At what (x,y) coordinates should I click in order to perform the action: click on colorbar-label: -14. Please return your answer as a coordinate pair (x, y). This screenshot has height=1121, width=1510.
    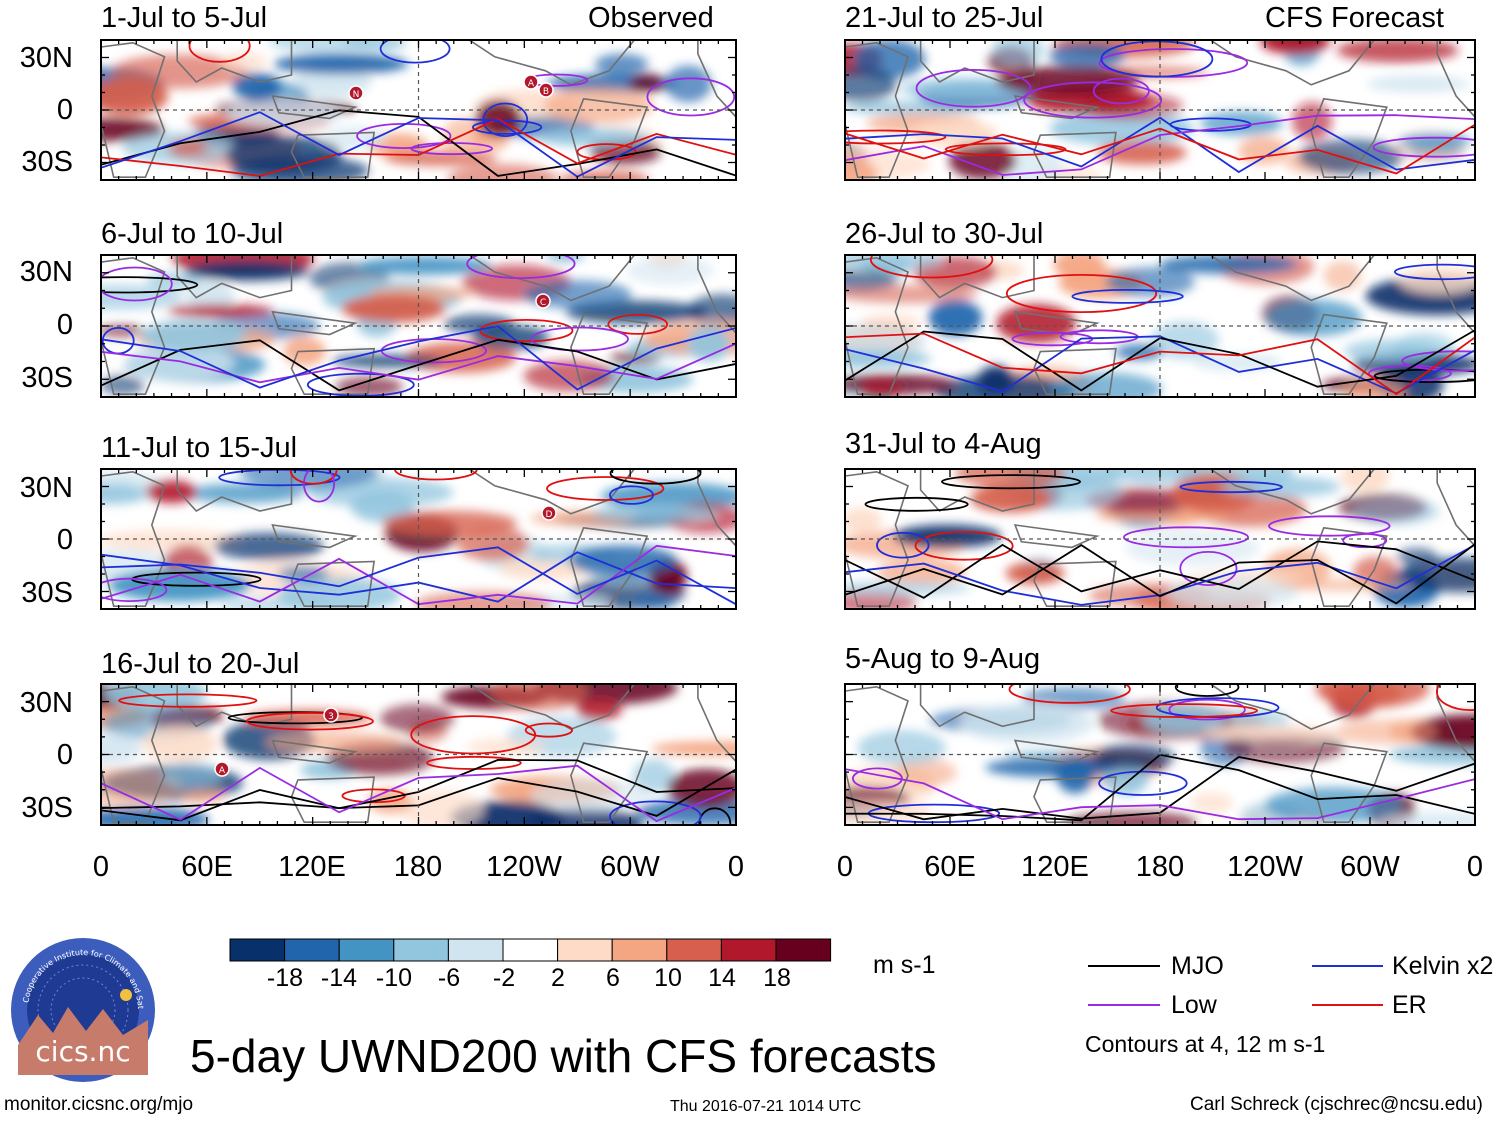
    Looking at the image, I should click on (339, 978).